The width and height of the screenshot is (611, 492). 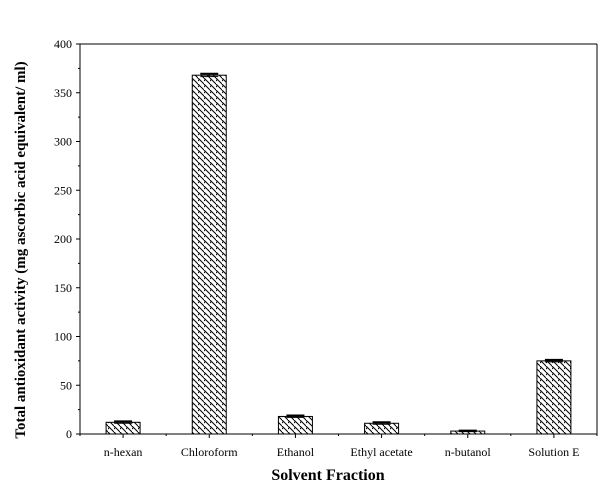 I want to click on y-tick-label: 50, so click(x=66, y=385).